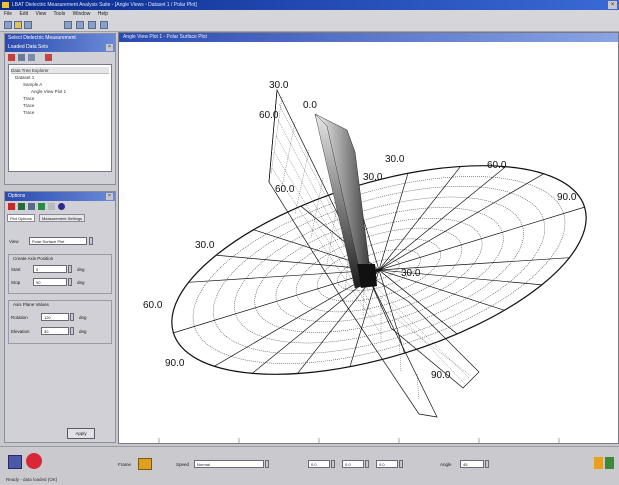 Image resolution: width=619 pixels, height=485 pixels. What do you see at coordinates (104, 25) in the screenshot?
I see `print-icon` at bounding box center [104, 25].